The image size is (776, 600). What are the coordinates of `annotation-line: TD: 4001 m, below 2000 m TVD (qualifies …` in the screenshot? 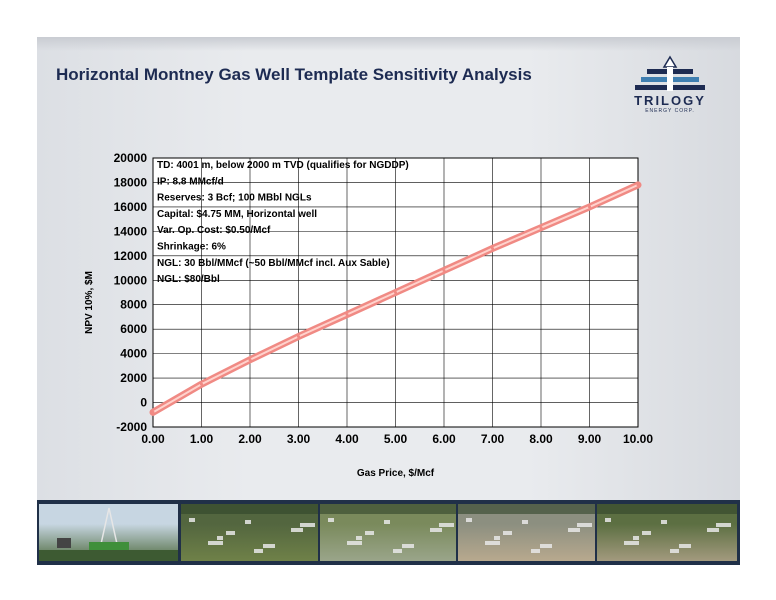 It's located at (283, 165).